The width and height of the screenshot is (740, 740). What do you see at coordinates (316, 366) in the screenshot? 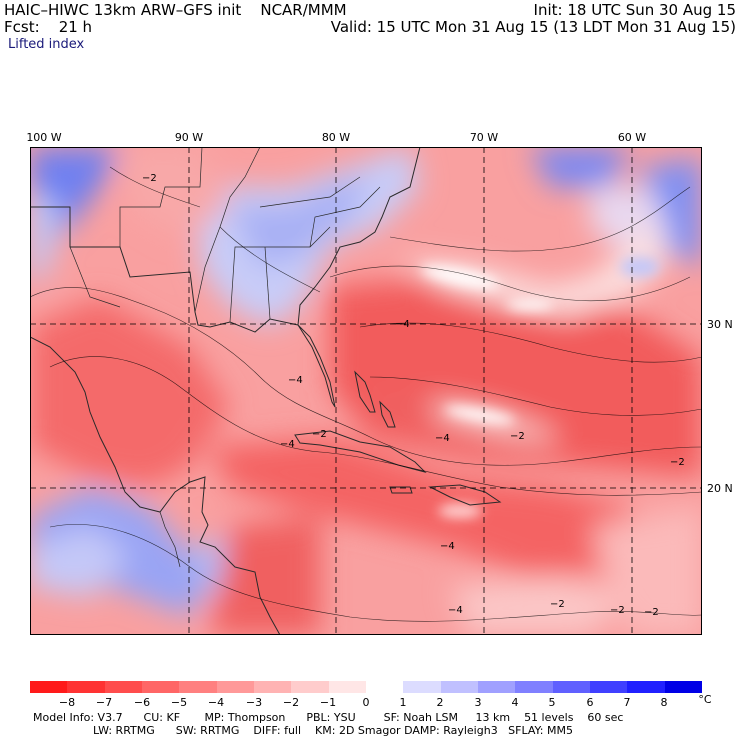
I see `florida-peninsula` at bounding box center [316, 366].